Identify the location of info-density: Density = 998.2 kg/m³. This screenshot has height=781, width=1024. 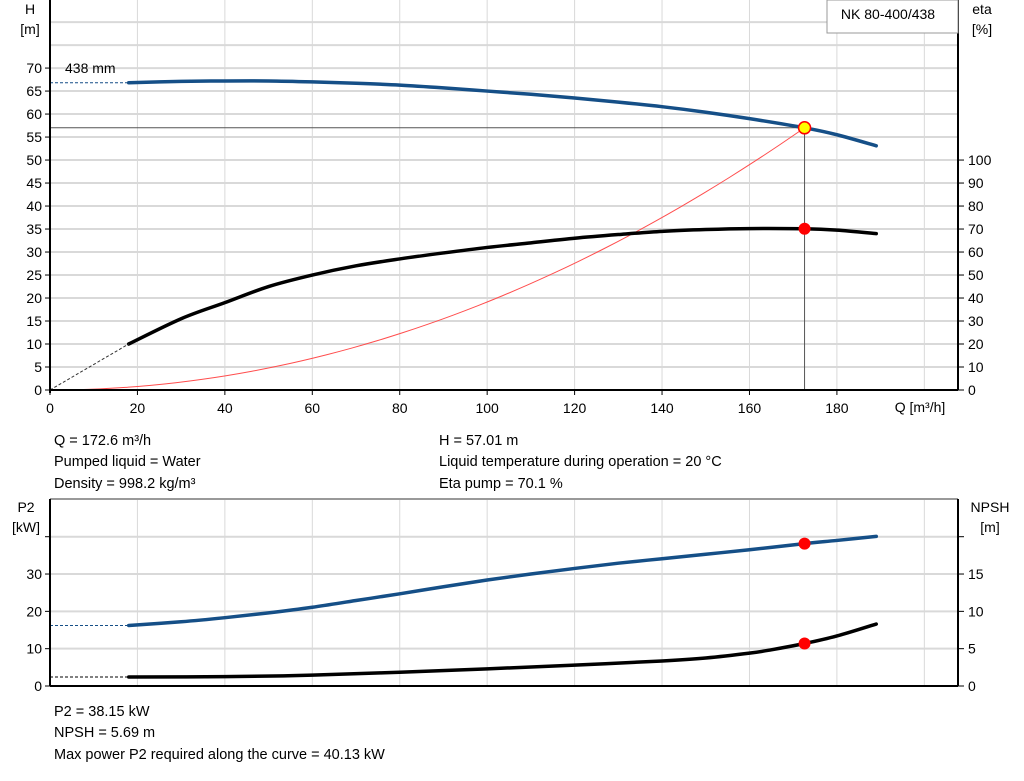
(125, 484).